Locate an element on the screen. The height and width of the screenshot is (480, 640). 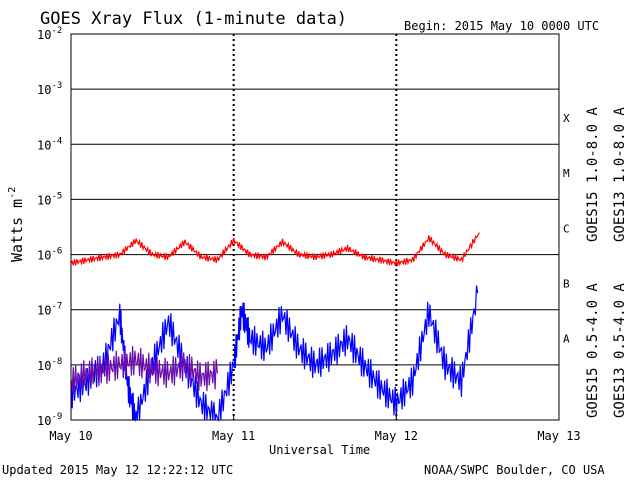
x-tick-label: May 13 is located at coordinates (558, 436).